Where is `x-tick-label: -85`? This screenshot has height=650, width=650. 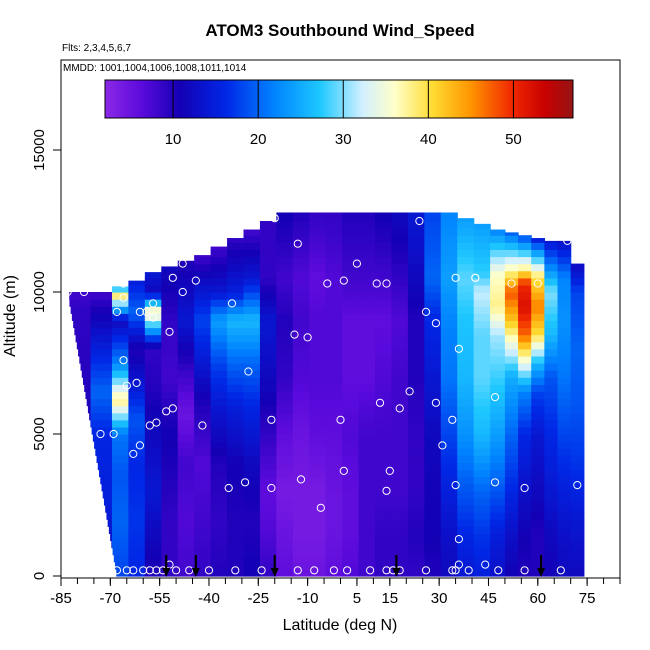
x-tick-label: -85 is located at coordinates (61, 598).